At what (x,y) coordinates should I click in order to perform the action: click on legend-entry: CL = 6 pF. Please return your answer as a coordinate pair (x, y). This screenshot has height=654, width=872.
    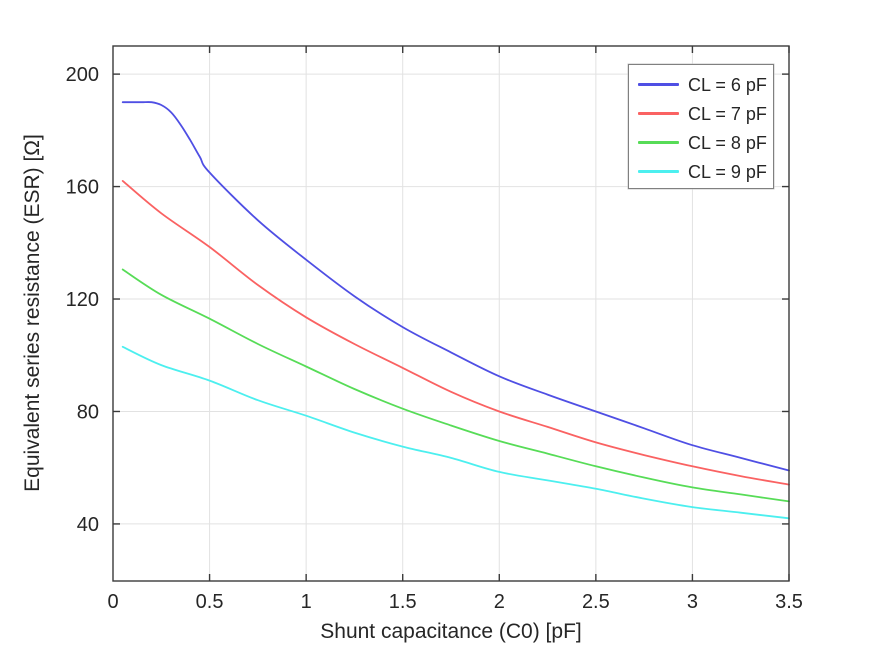
    Looking at the image, I should click on (701, 84).